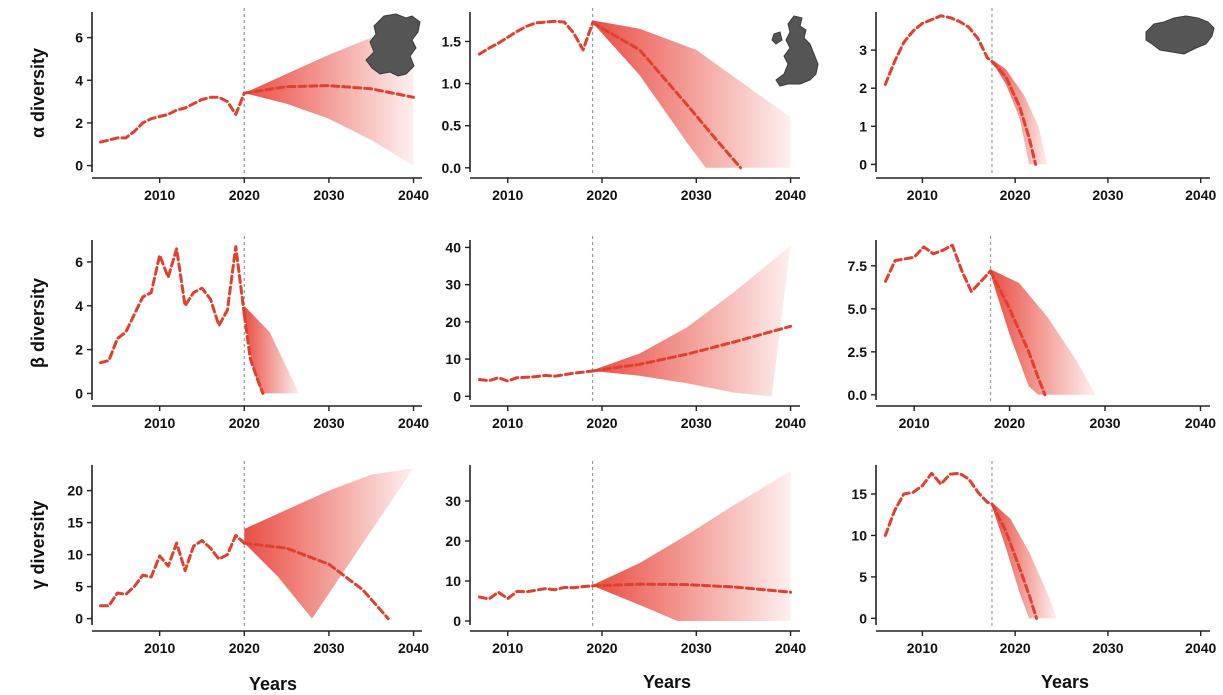 Image resolution: width=1223 pixels, height=695 pixels. What do you see at coordinates (1065, 682) in the screenshot?
I see `x-axis-title-col3: Years` at bounding box center [1065, 682].